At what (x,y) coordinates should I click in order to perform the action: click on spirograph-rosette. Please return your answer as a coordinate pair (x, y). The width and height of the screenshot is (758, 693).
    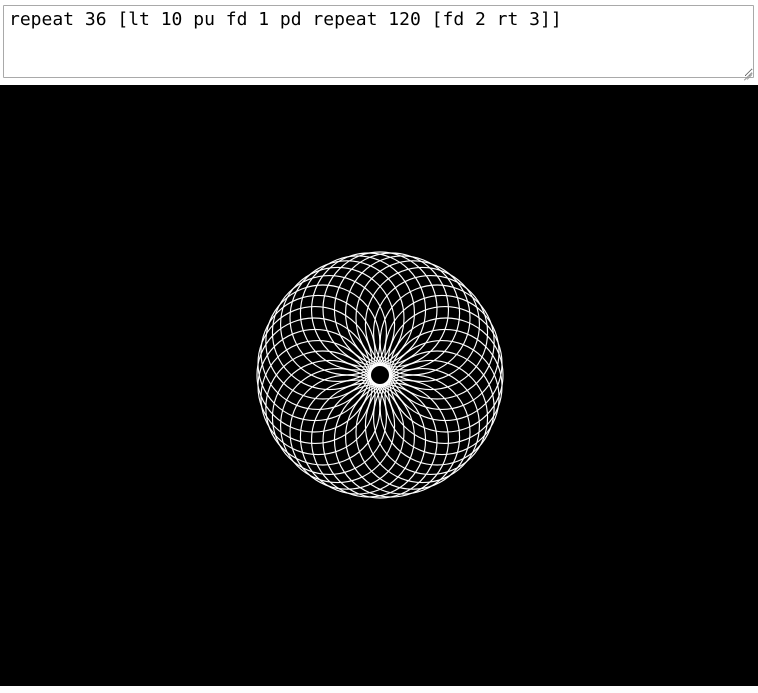
    Looking at the image, I should click on (380, 375).